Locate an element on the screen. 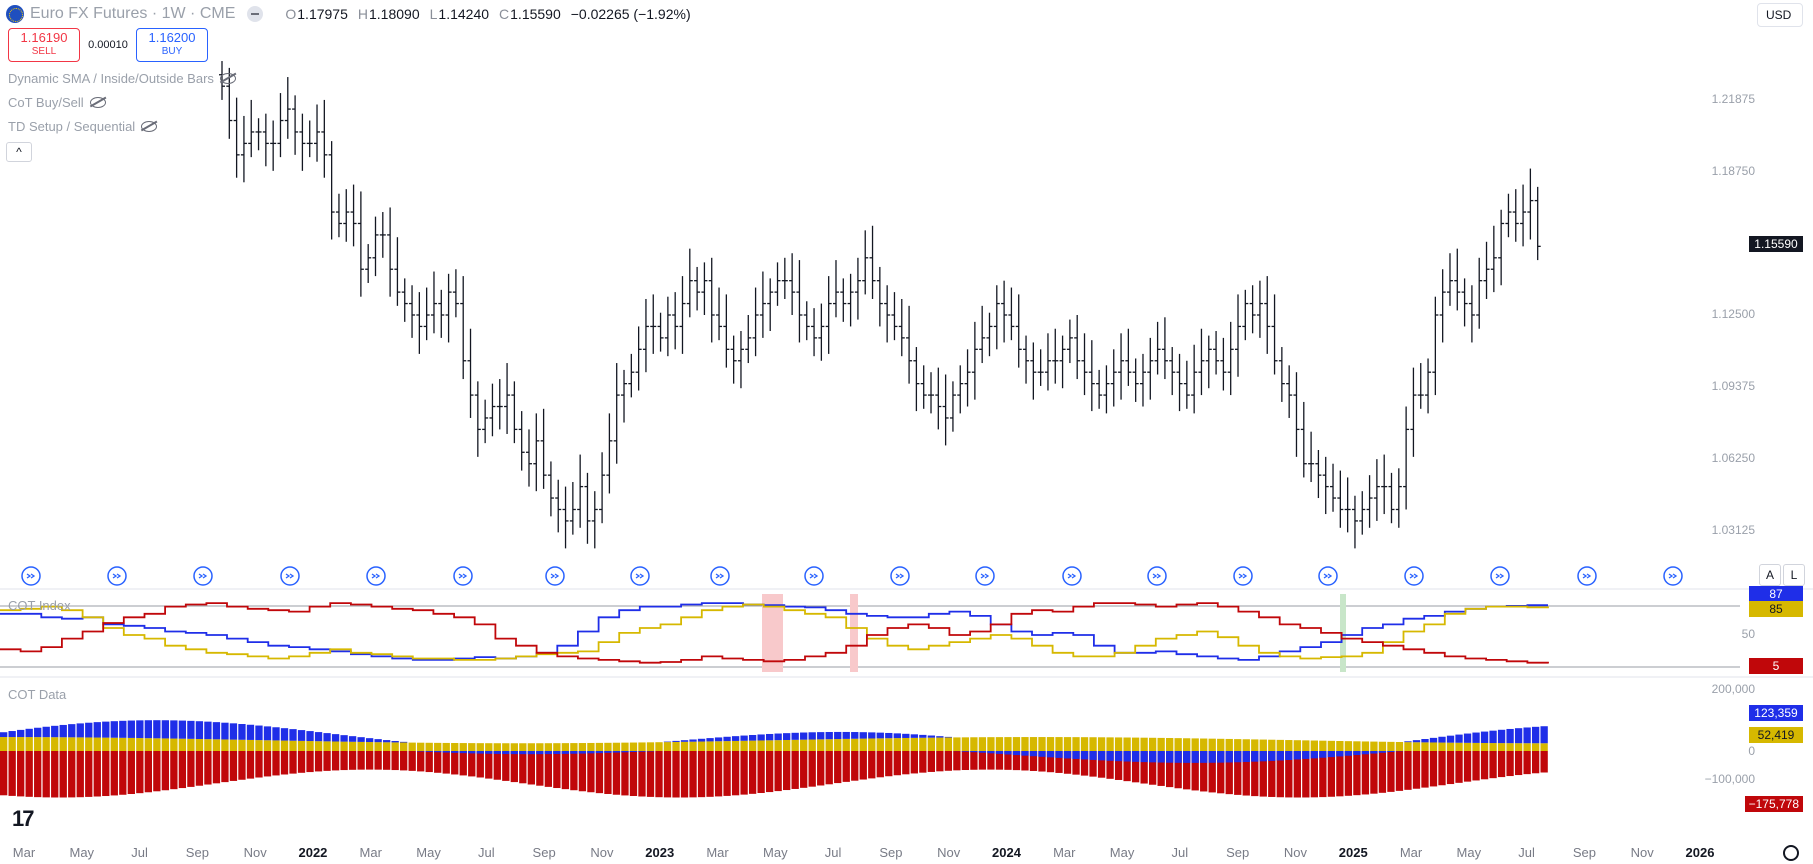 Image resolution: width=1813 pixels, height=864 pixels. currency-select: USD is located at coordinates (1780, 15).